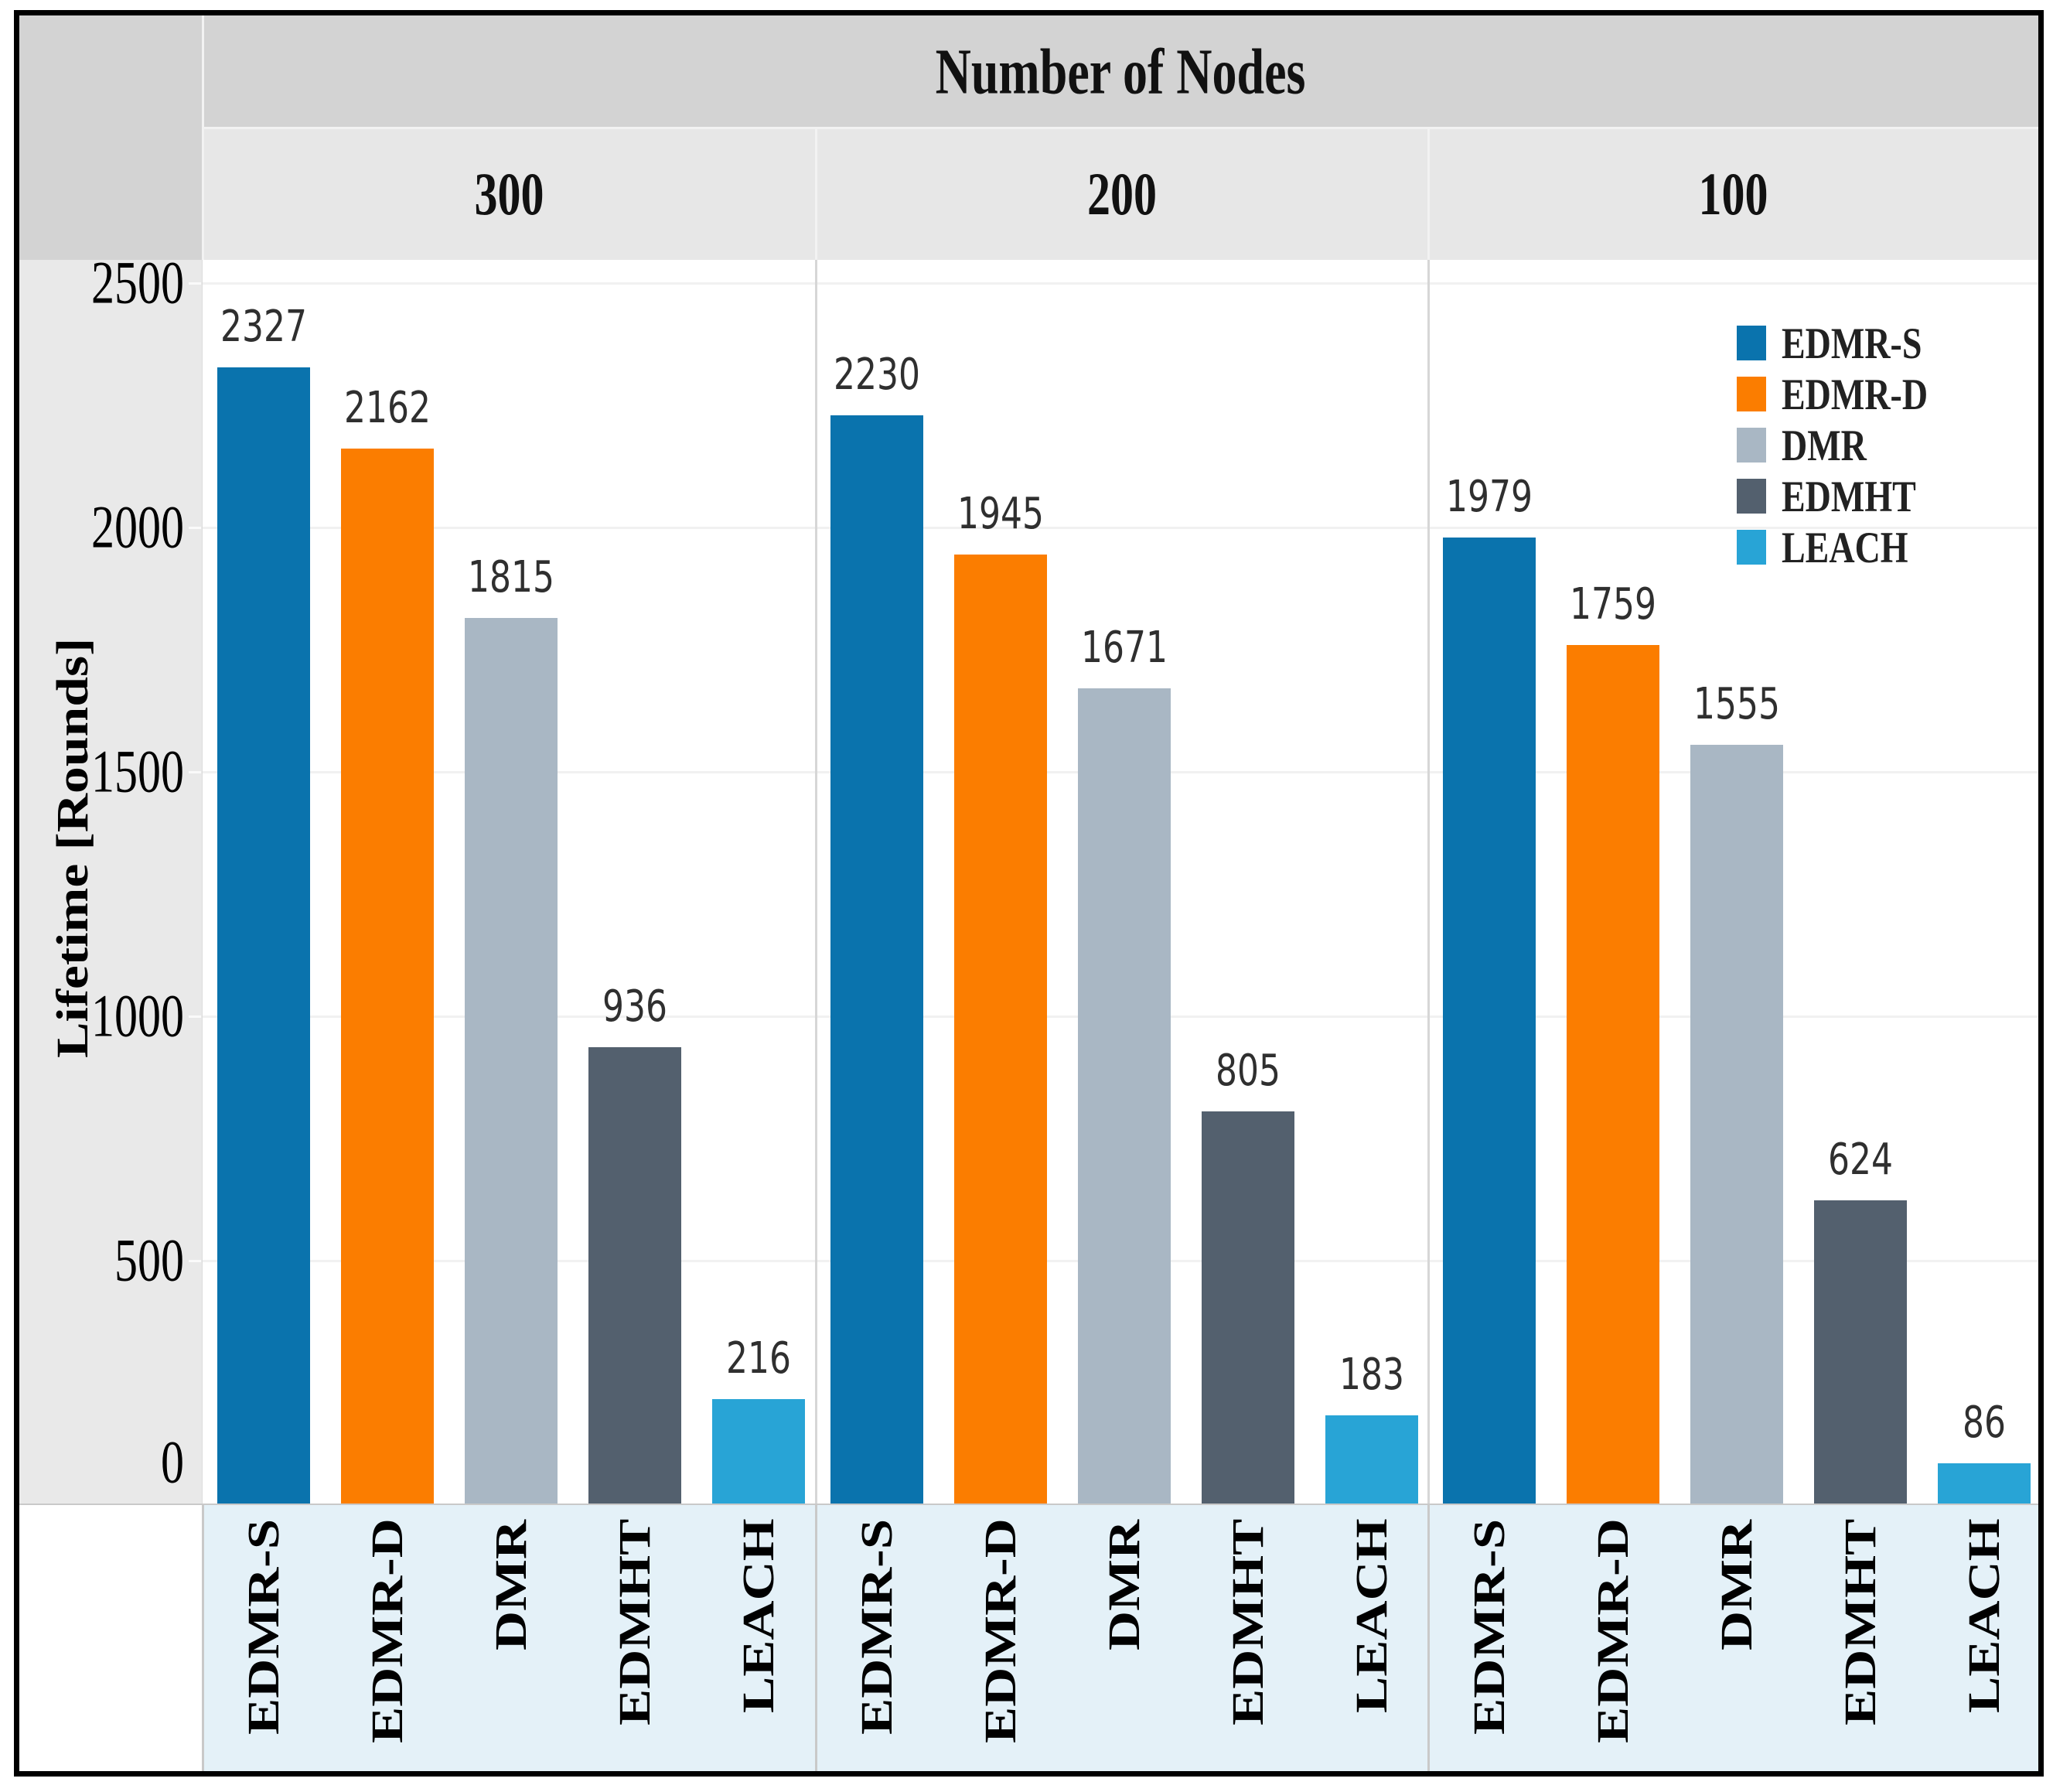 The width and height of the screenshot is (2053, 1792). I want to click on bar-value-label: 2327, so click(264, 326).